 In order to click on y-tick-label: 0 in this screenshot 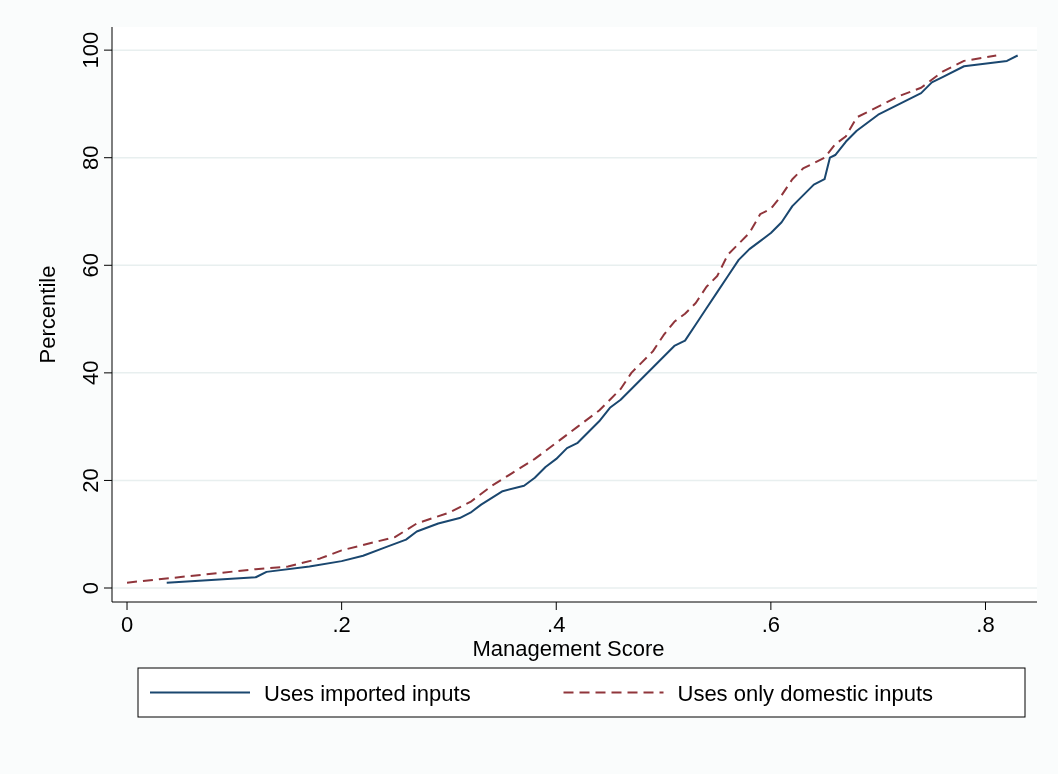, I will do `click(90, 588)`.